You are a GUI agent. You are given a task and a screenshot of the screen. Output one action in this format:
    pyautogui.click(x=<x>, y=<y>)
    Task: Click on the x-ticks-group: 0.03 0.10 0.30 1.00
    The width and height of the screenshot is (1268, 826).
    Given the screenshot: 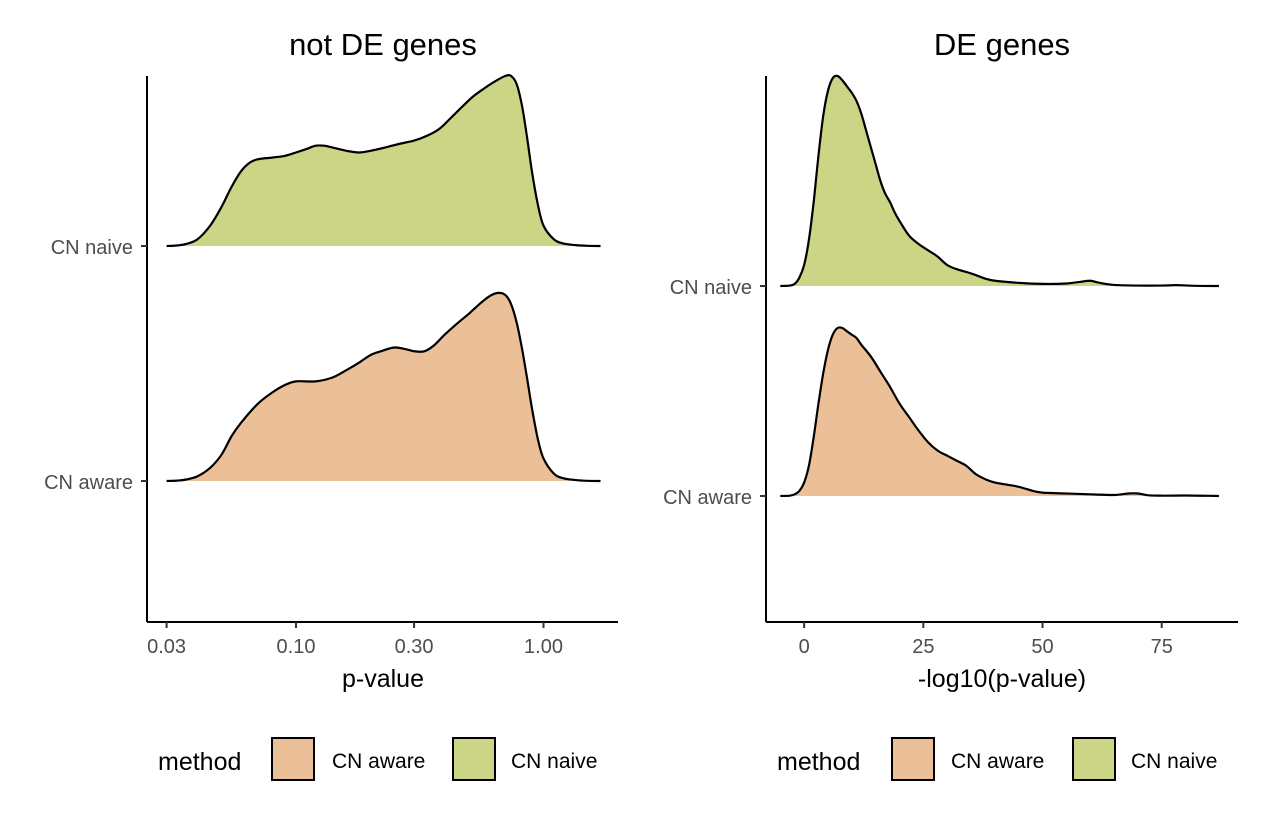 What is the action you would take?
    pyautogui.click(x=355, y=640)
    